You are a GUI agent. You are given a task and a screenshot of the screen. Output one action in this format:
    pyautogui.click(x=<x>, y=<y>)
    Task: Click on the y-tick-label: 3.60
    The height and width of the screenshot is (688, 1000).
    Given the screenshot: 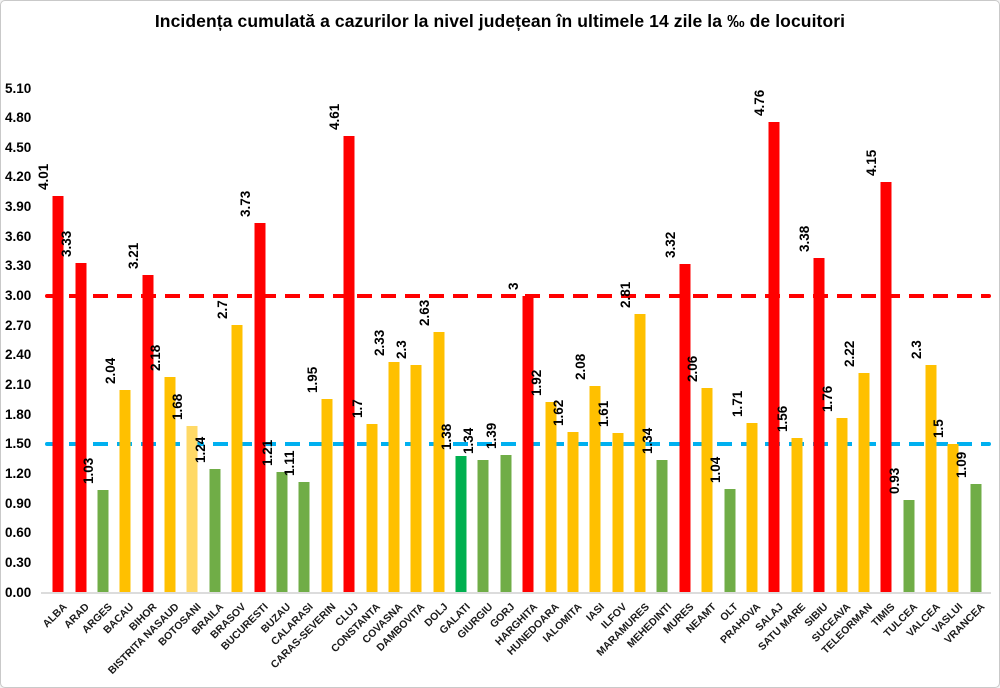 What is the action you would take?
    pyautogui.click(x=18, y=236)
    